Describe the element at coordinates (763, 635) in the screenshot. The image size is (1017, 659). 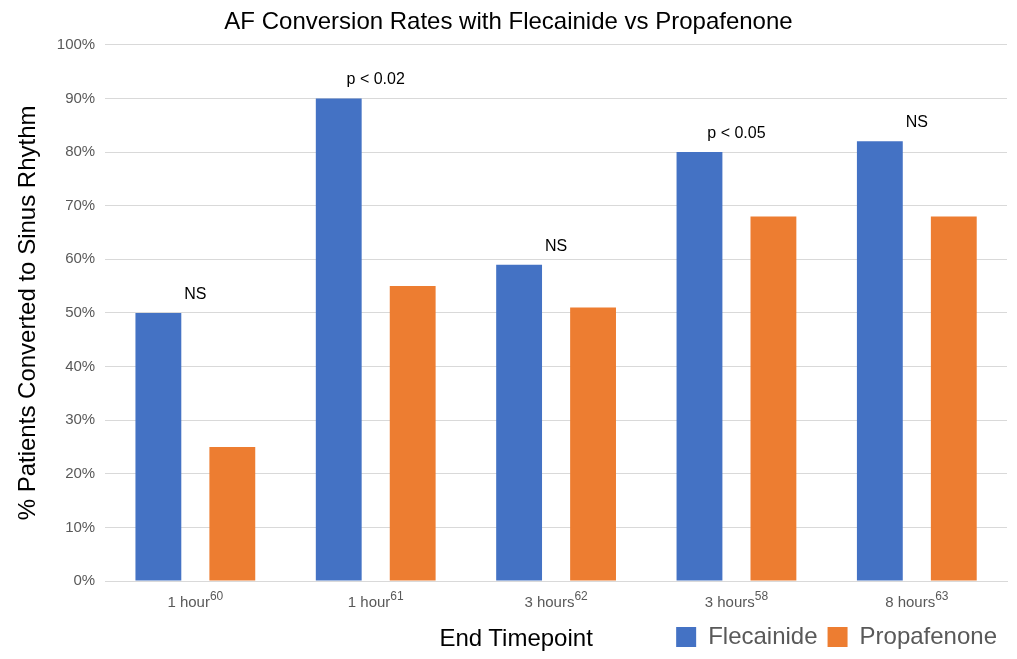
I see `legend-label: Flecainide` at that location.